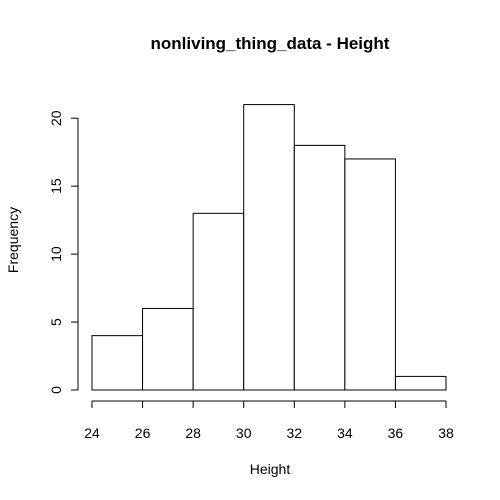  What do you see at coordinates (446, 433) in the screenshot?
I see `x-tick-label: 38` at bounding box center [446, 433].